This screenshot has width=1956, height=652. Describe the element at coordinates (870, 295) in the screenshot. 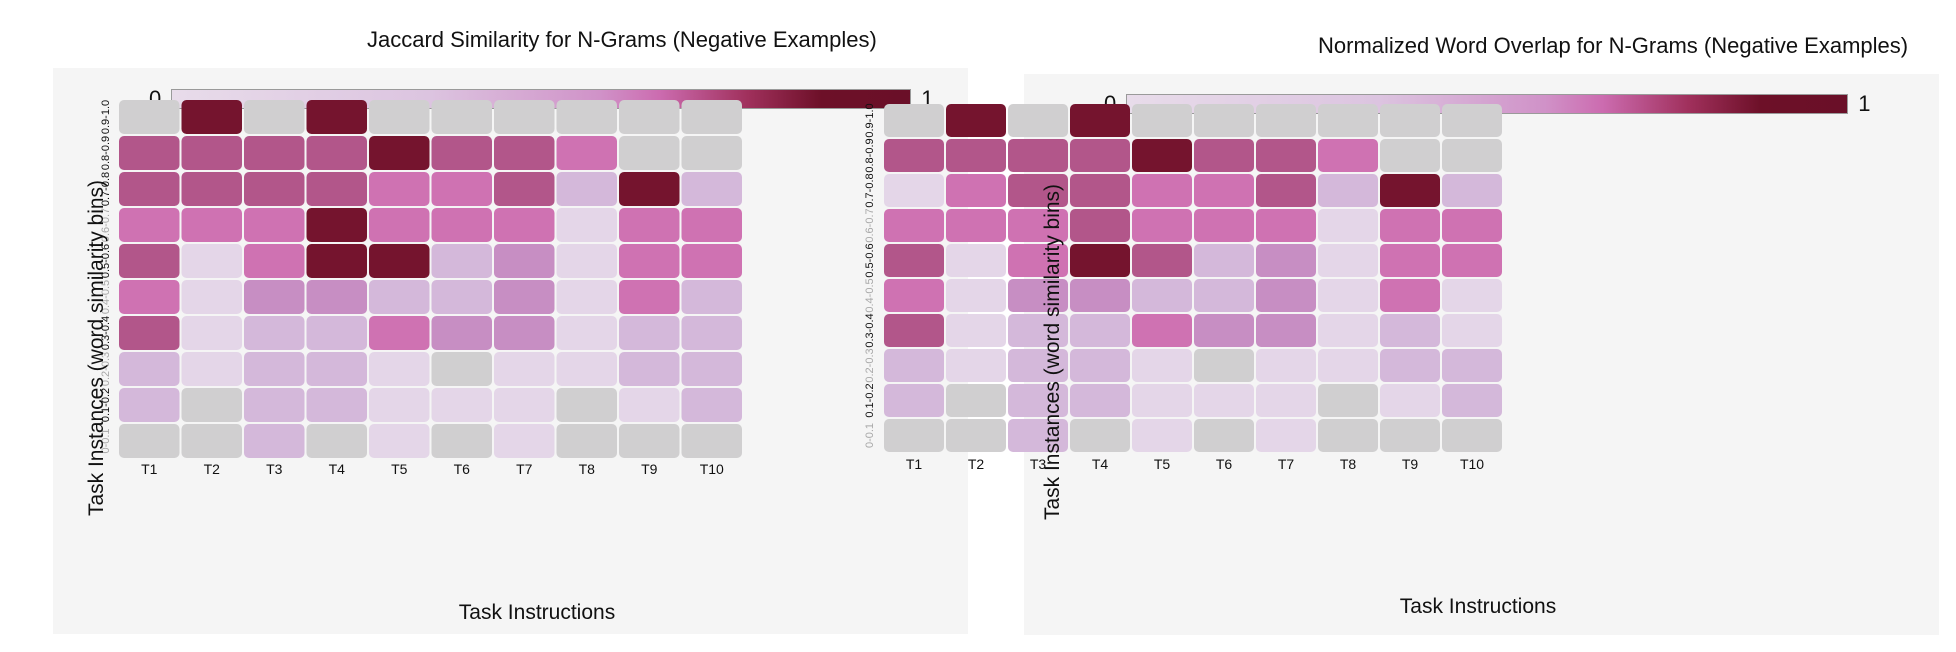

I see `y-tick-label: 0.4-0.5` at that location.